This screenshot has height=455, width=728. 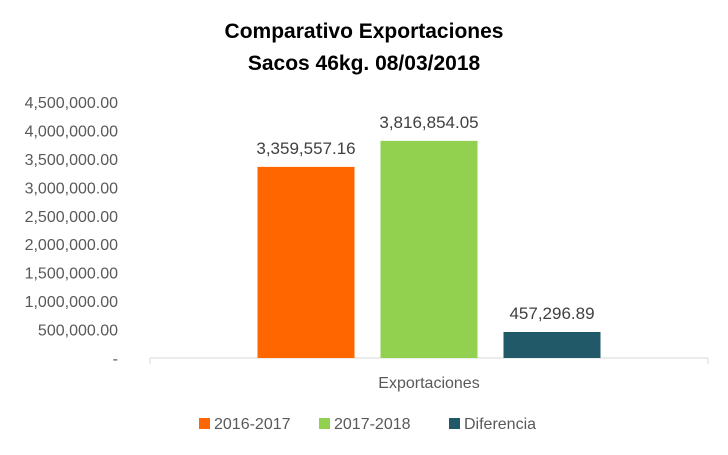 I want to click on y-tick-label: 1,000,000.00, so click(x=72, y=302).